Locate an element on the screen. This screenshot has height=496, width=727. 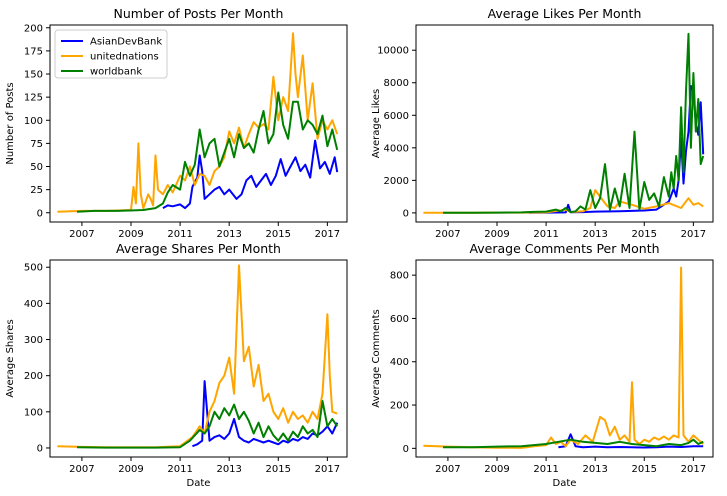
y-tick-label: 10000 is located at coordinates (393, 51).